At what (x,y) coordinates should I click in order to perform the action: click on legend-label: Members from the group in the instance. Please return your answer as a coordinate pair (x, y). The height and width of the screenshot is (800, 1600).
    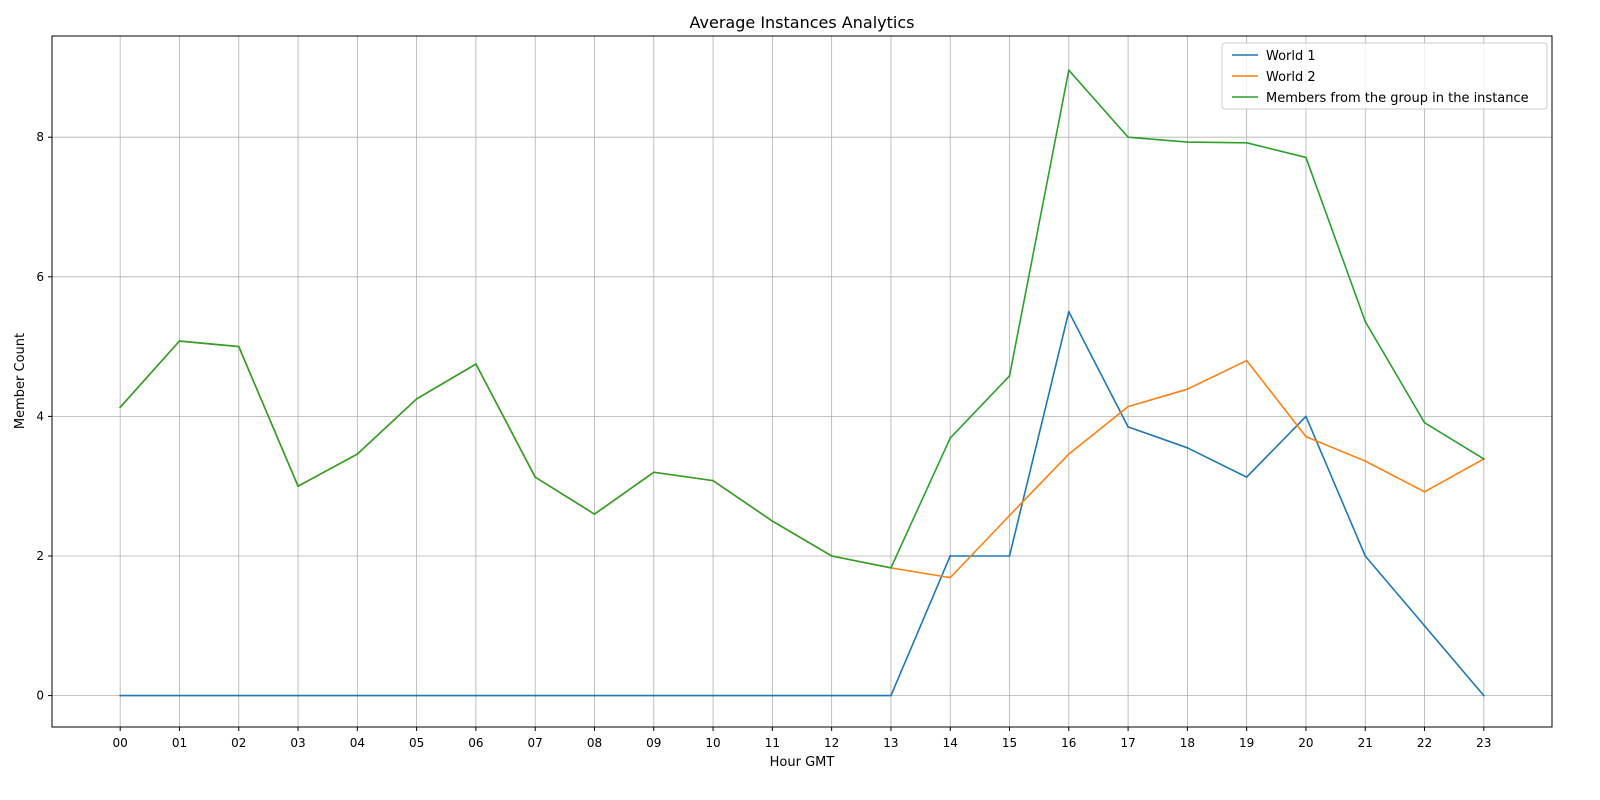
    Looking at the image, I should click on (1397, 98).